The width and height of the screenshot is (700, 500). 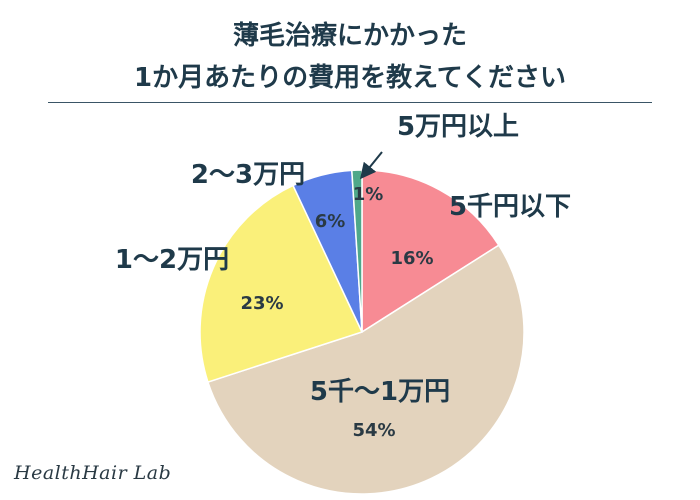 What do you see at coordinates (373, 430) in the screenshot?
I see `slice-value-label: 54%` at bounding box center [373, 430].